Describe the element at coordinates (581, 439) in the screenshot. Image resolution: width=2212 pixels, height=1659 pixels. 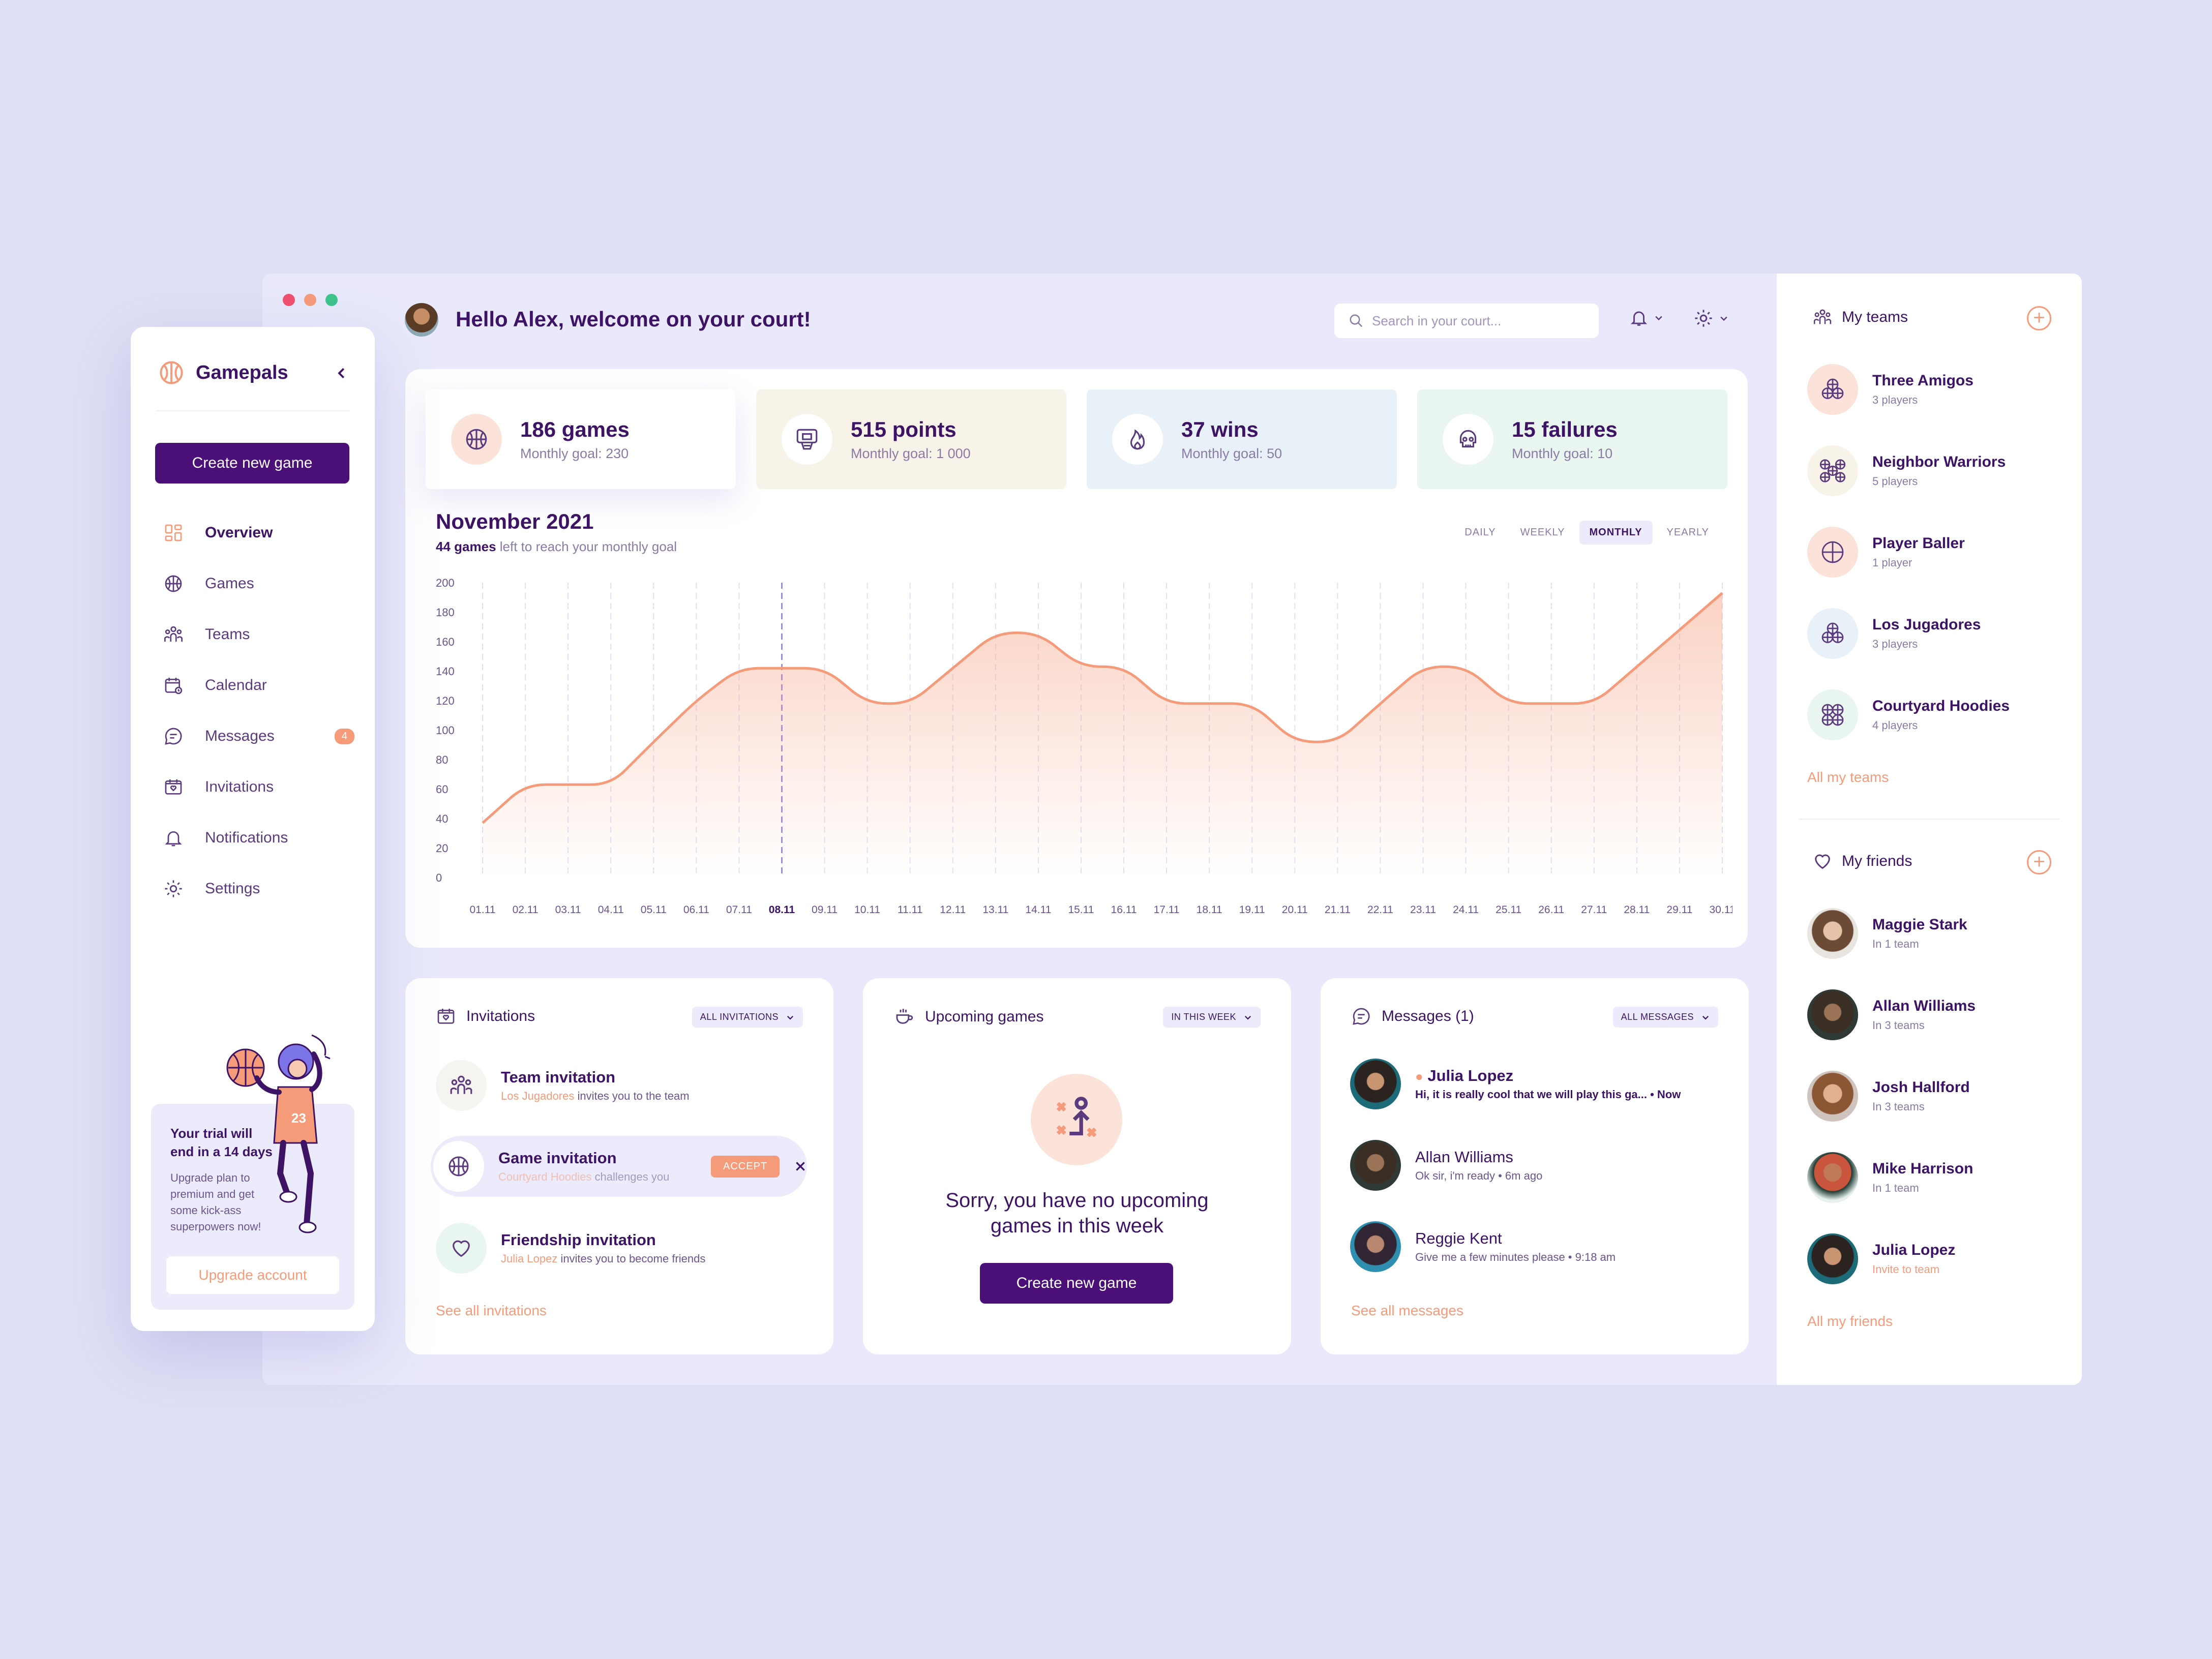
I see `stat-games: 186 games Monthly goal: 230` at that location.